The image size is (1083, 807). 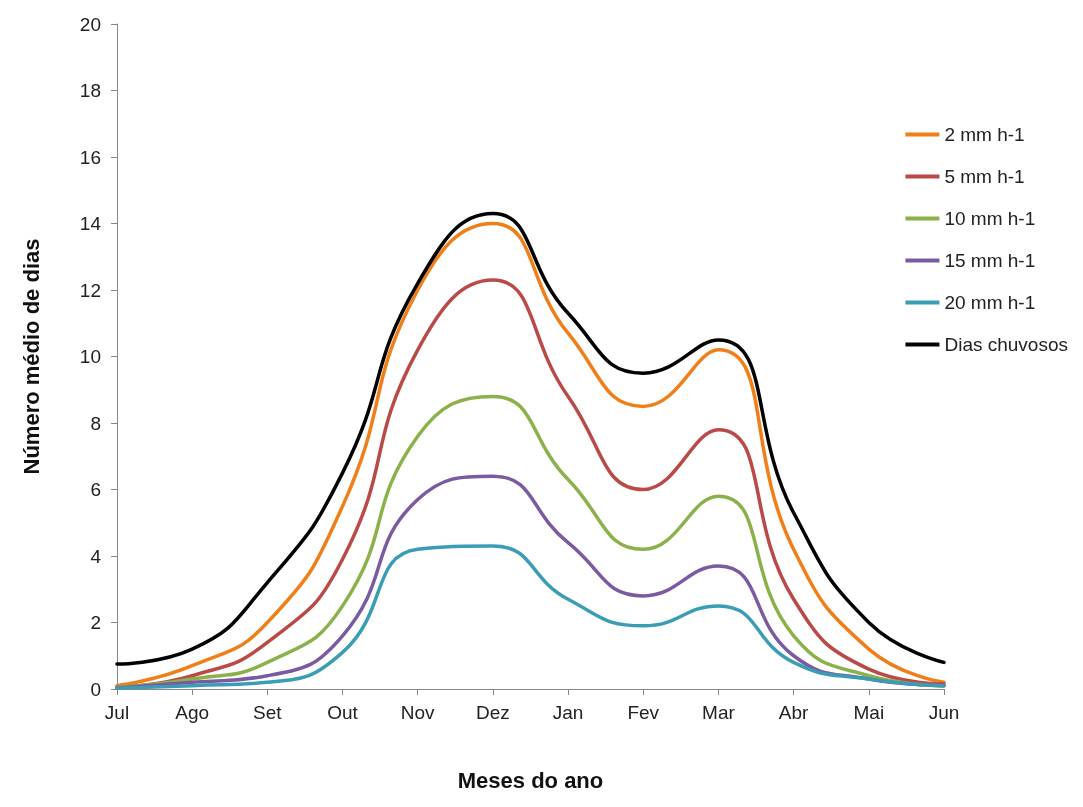 I want to click on y-tick-label: 6, so click(x=95, y=489).